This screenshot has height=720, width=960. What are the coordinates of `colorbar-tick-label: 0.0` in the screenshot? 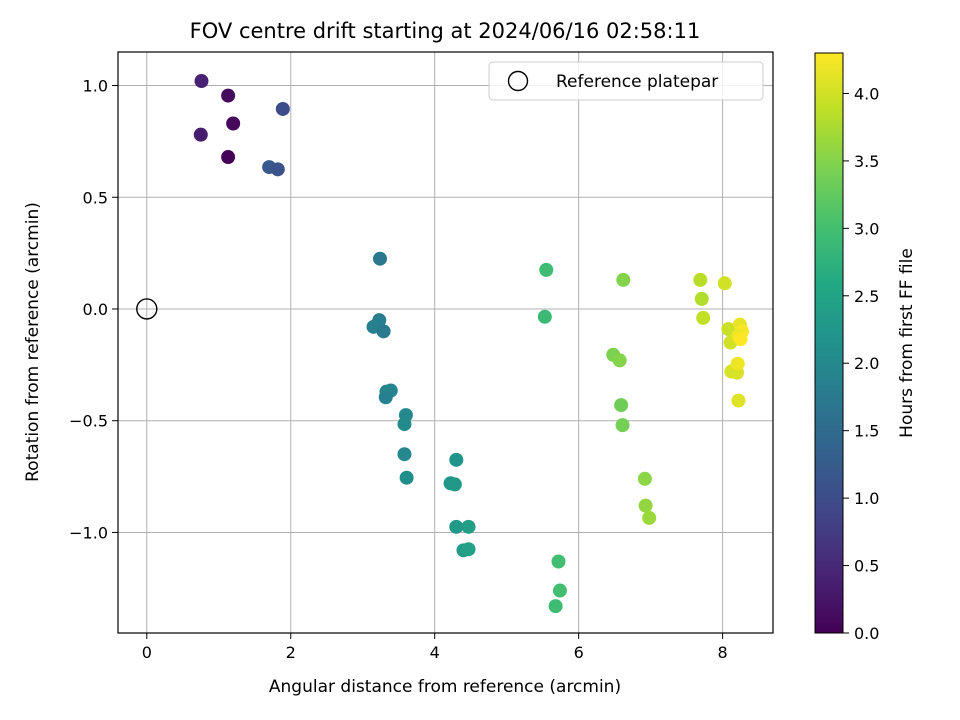 It's located at (866, 633).